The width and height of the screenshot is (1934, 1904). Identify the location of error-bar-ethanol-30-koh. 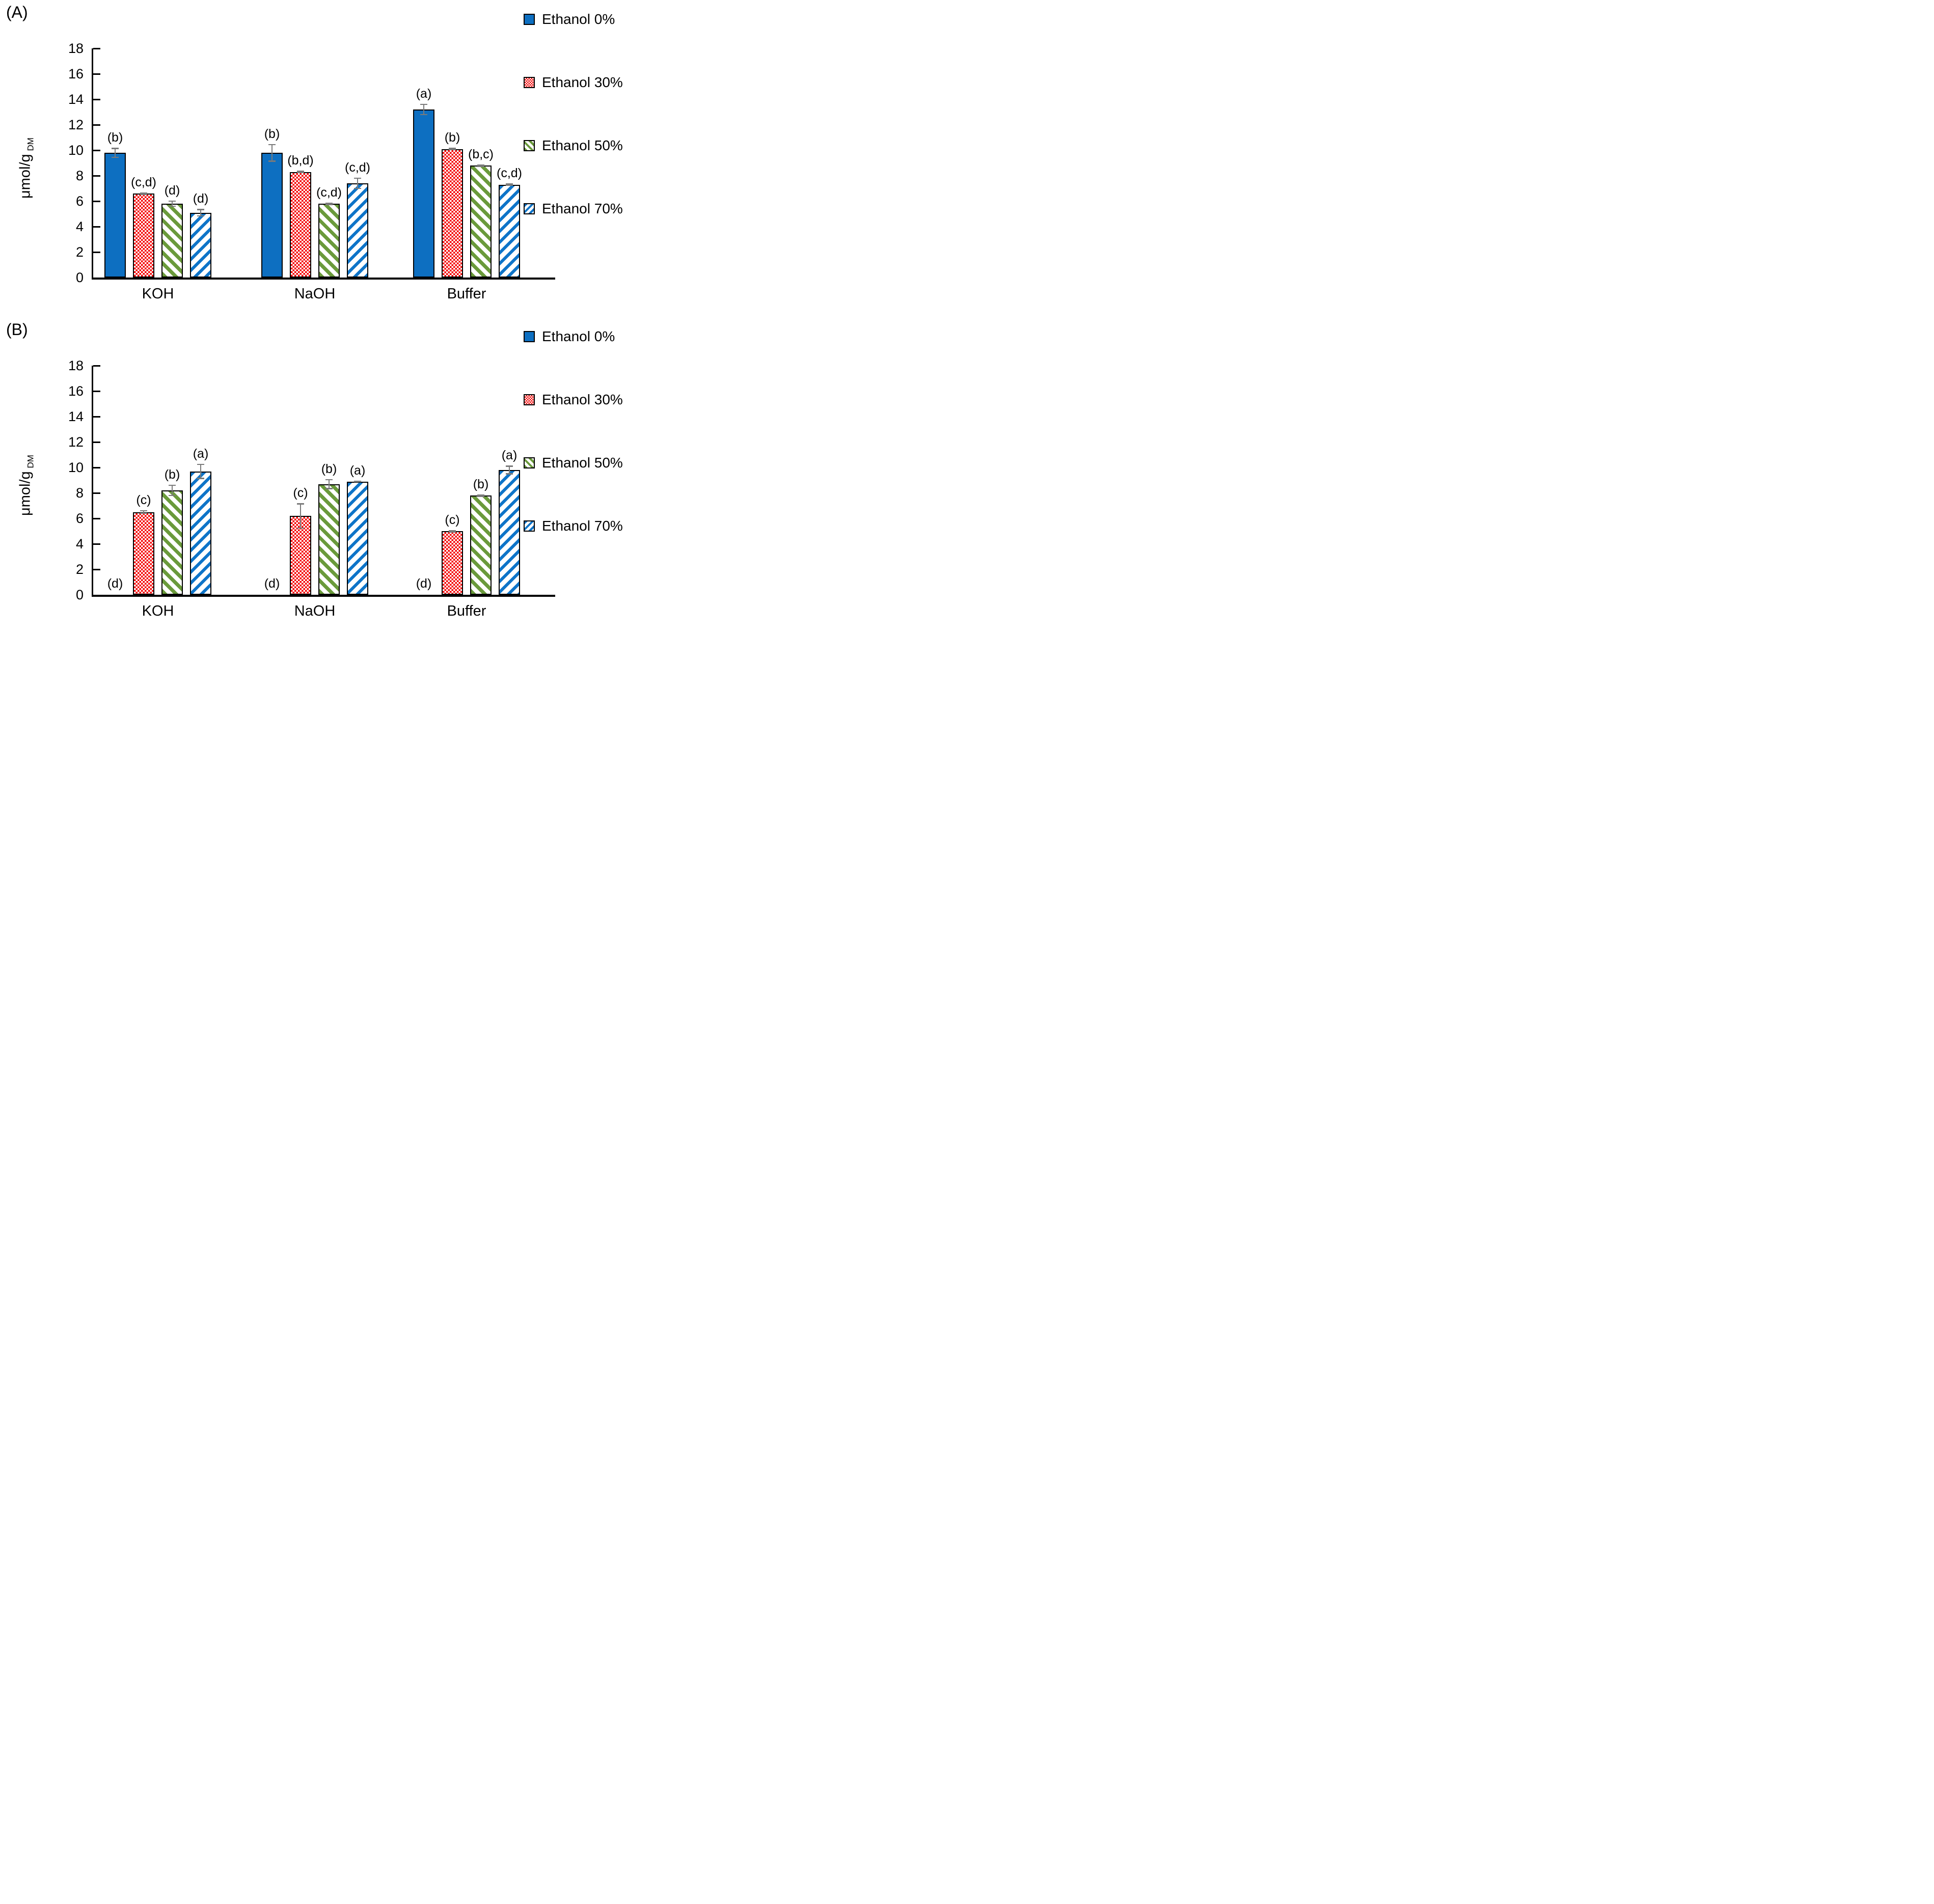
(144, 193).